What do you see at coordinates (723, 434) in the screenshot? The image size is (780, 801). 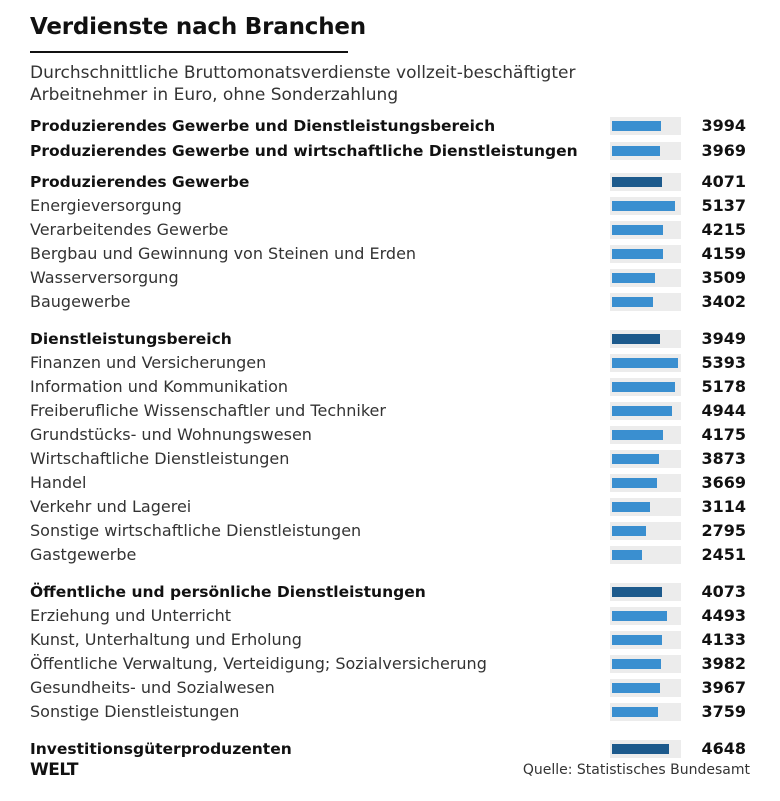 I see `row-value: 4175` at bounding box center [723, 434].